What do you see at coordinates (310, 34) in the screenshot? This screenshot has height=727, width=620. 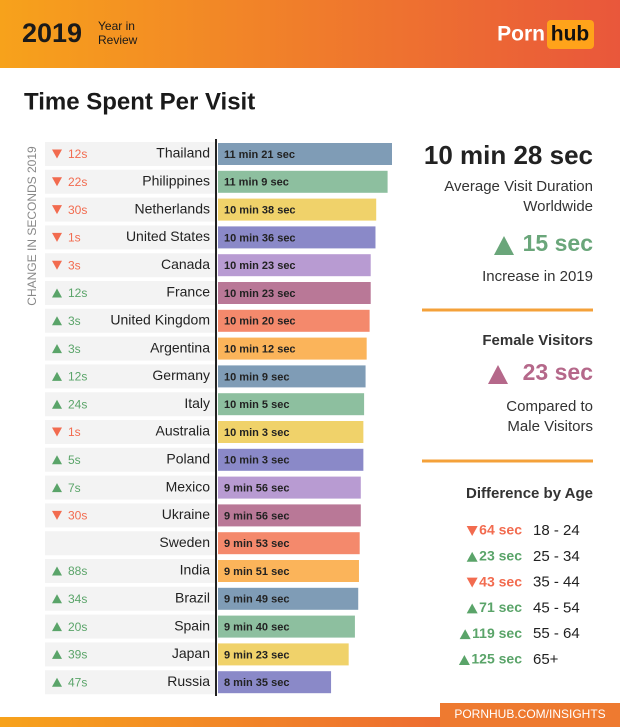 I see `header-bar` at bounding box center [310, 34].